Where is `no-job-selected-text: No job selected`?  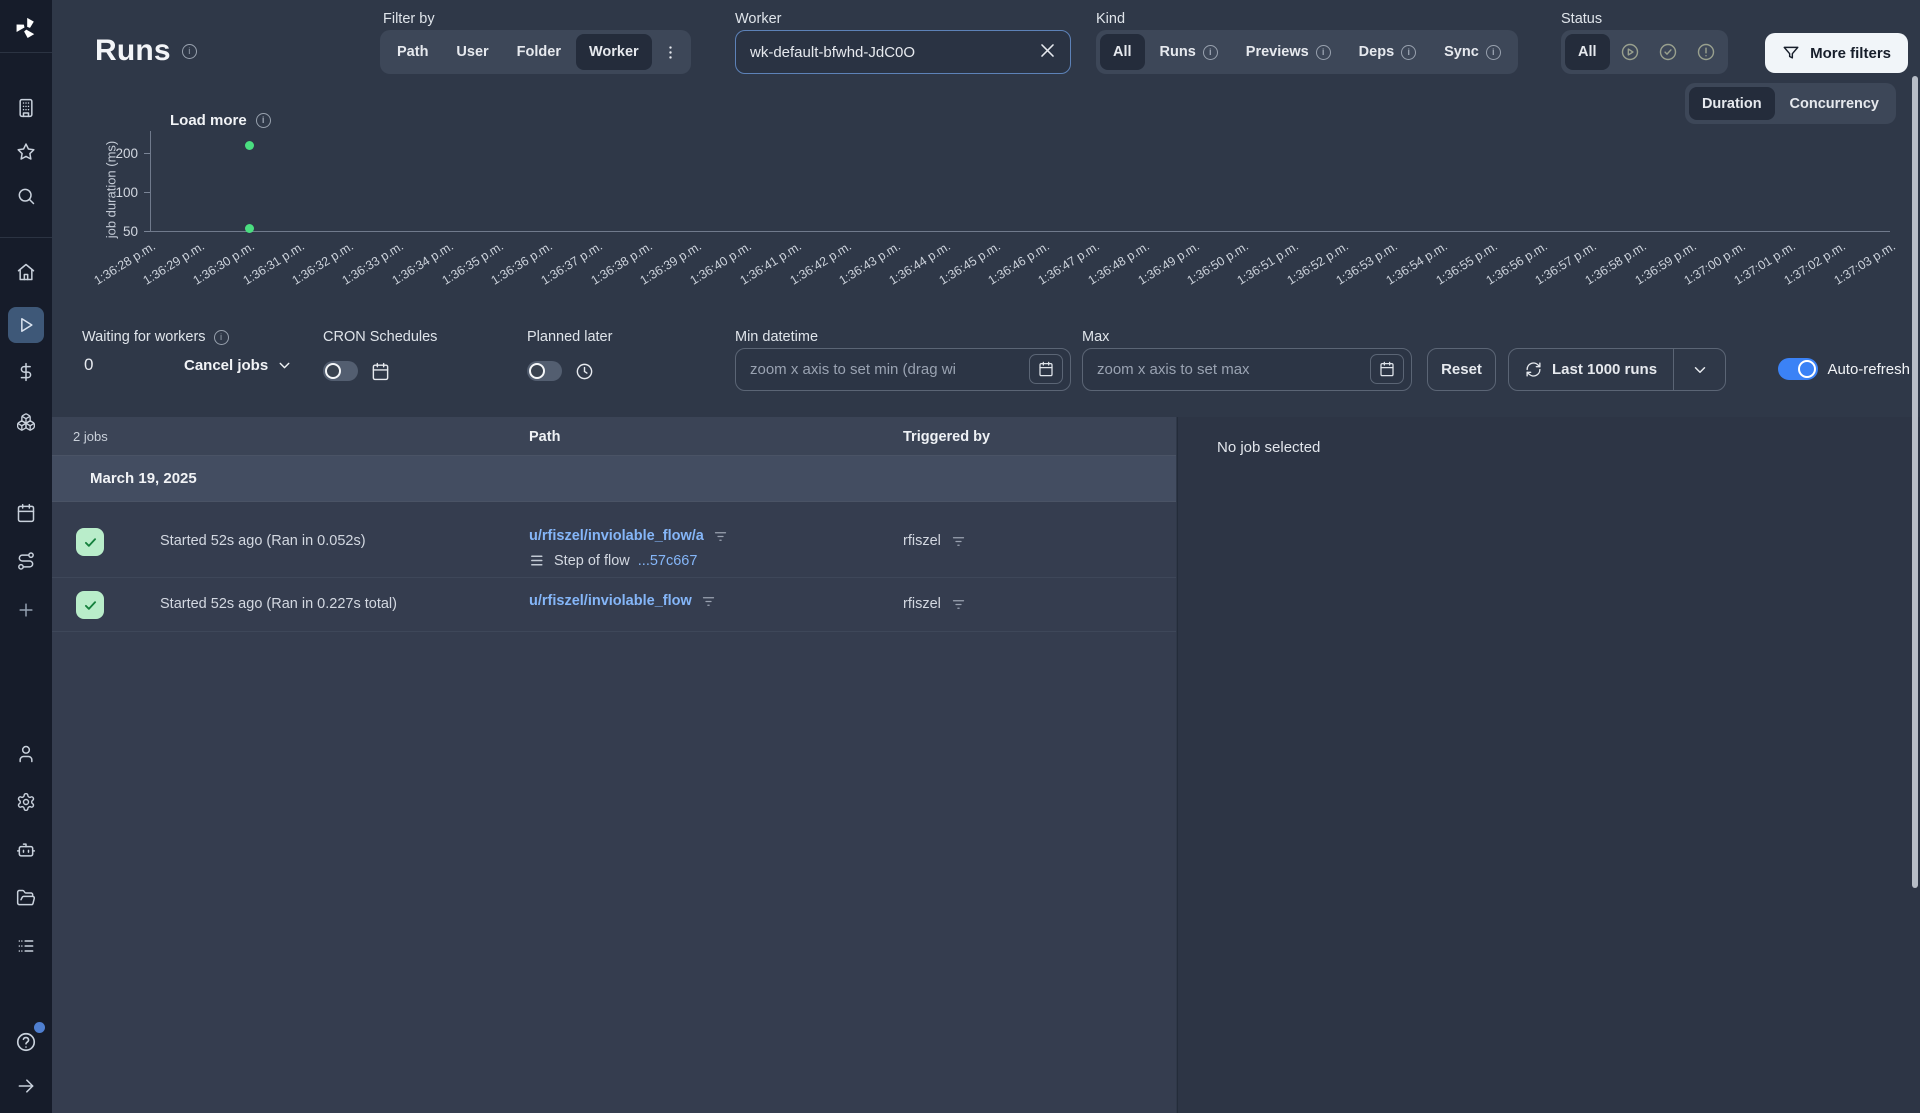 no-job-selected-text: No job selected is located at coordinates (1269, 447).